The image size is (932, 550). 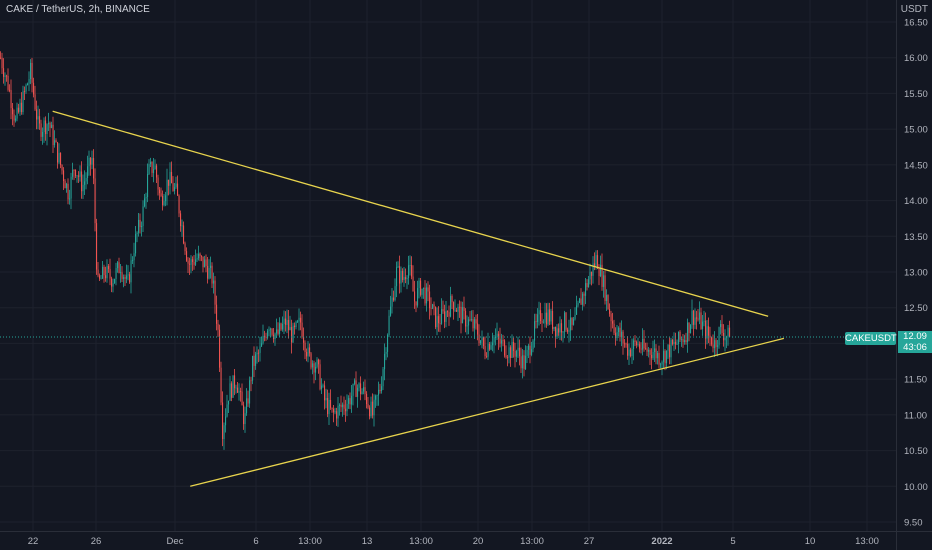 I want to click on x-tick-label: 6, so click(x=255, y=541).